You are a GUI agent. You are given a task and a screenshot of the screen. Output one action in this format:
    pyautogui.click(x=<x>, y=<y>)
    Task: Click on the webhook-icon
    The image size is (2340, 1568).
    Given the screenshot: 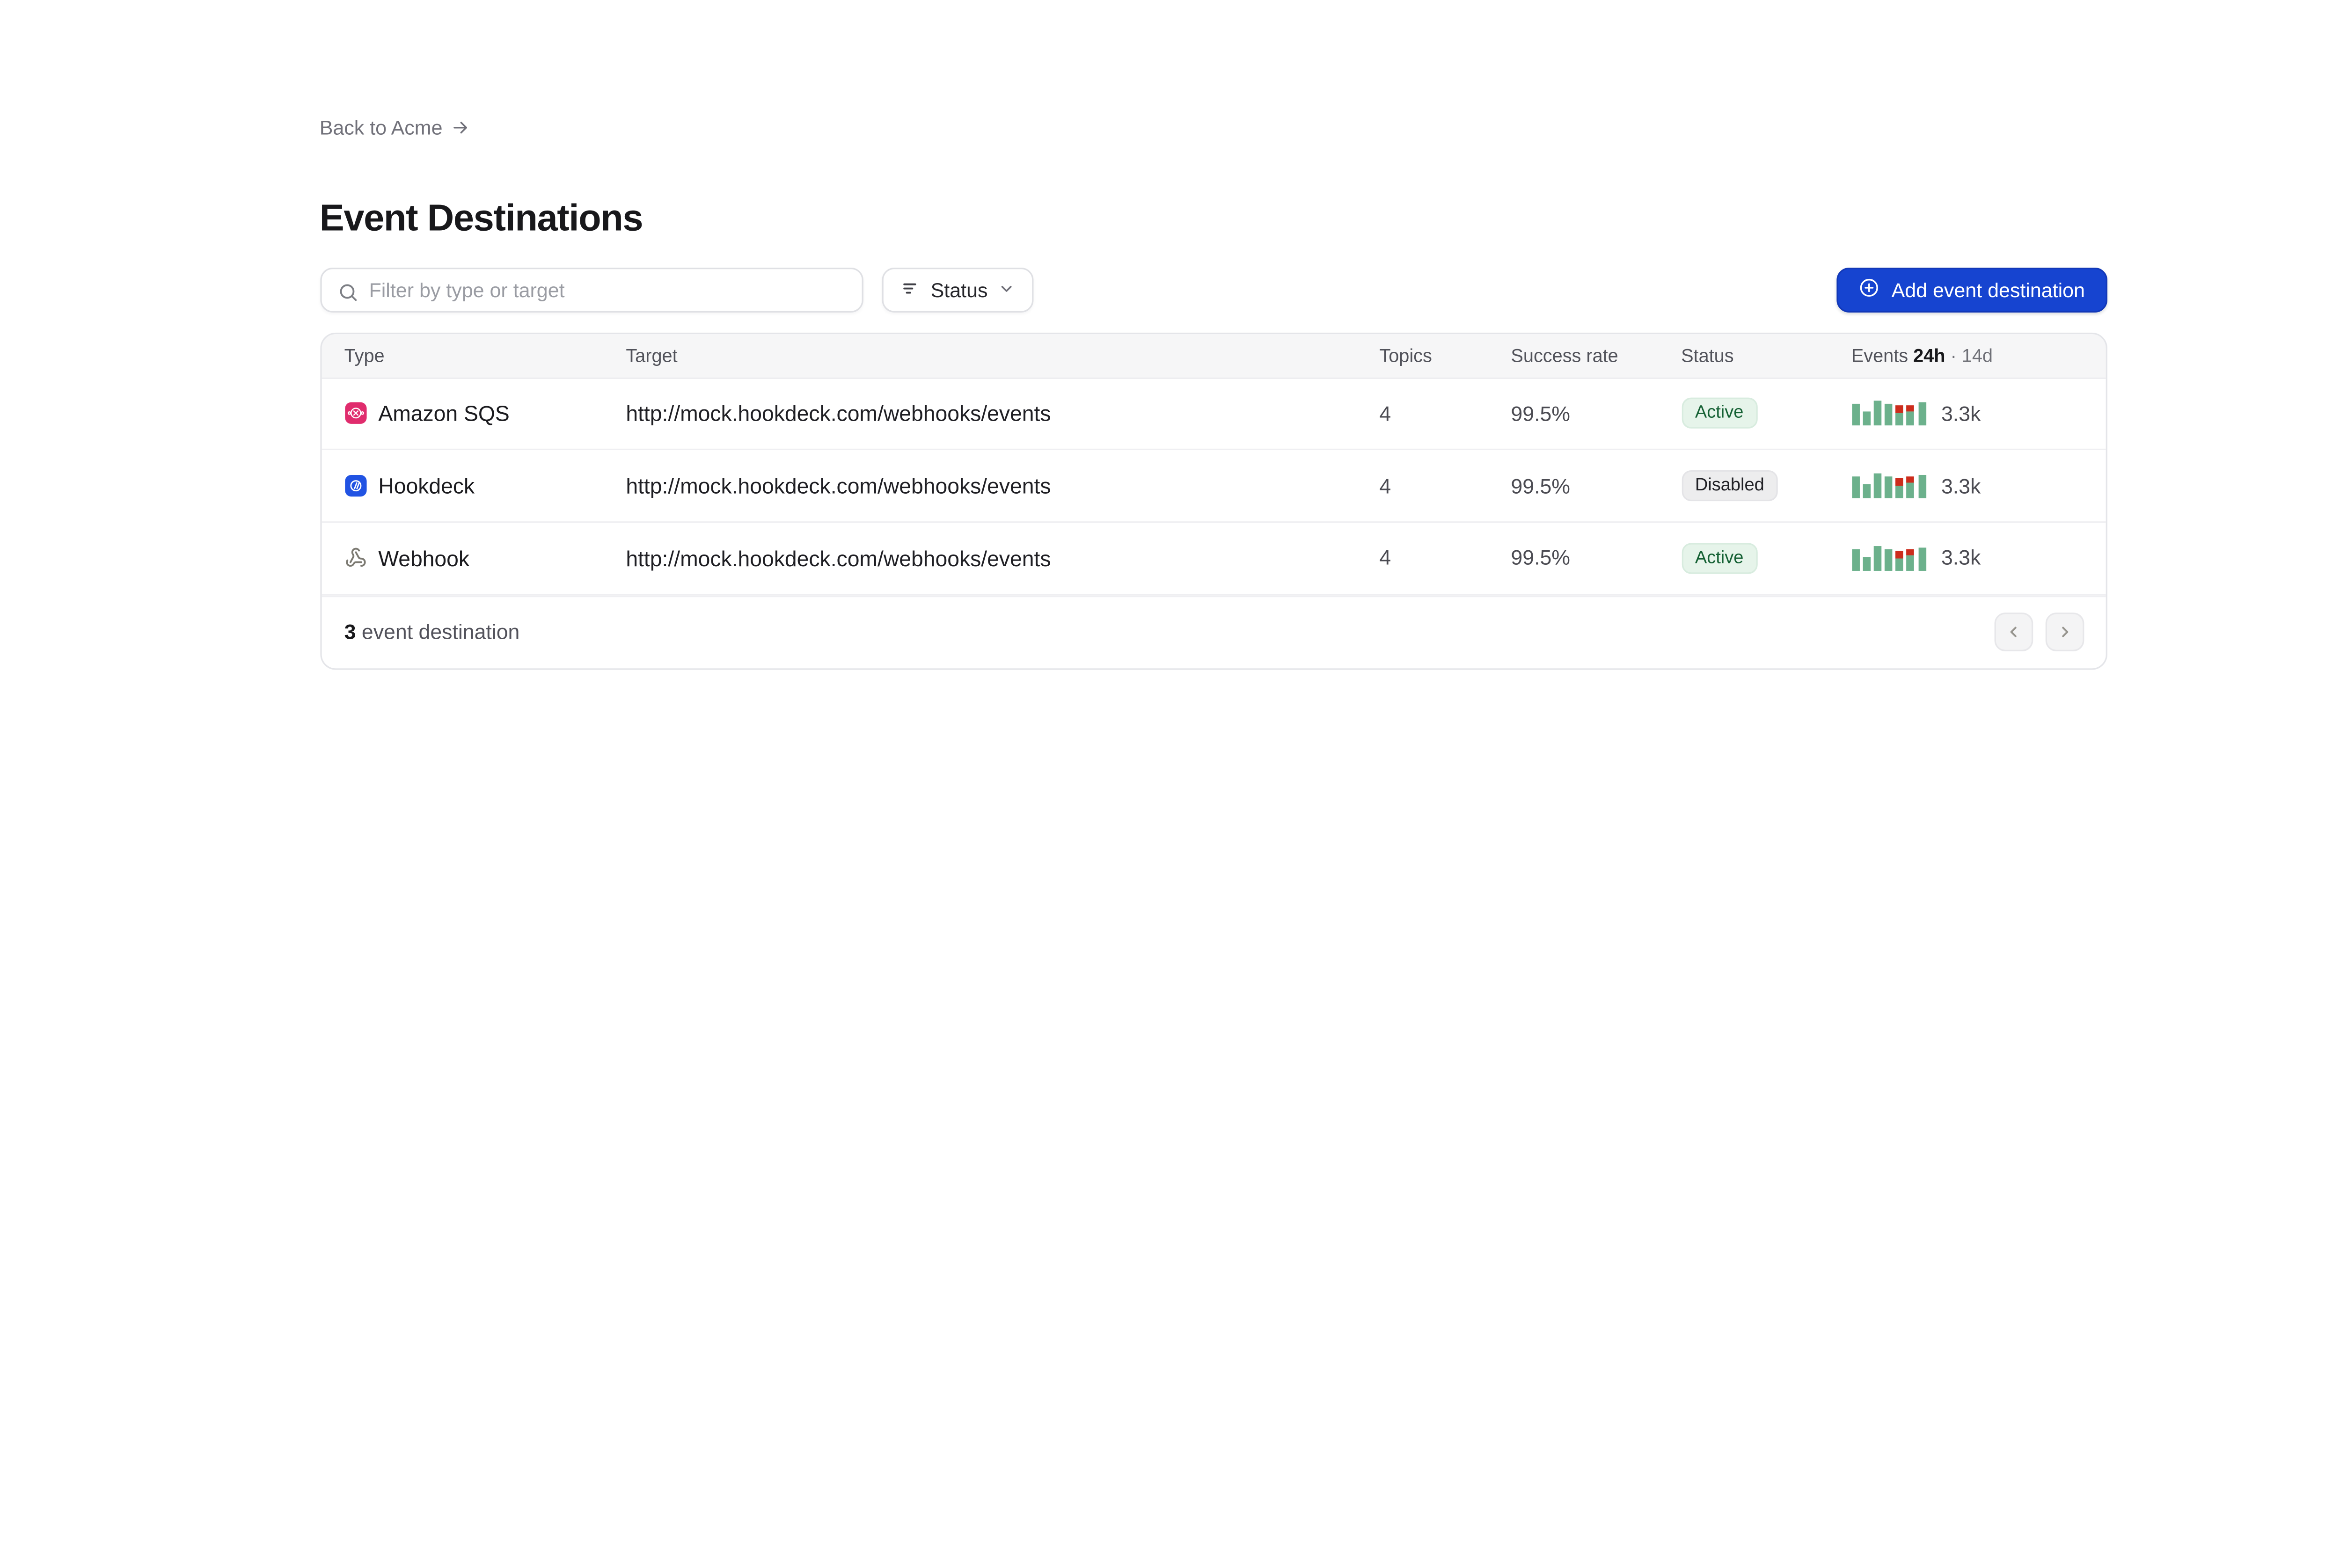 What is the action you would take?
    pyautogui.click(x=355, y=558)
    